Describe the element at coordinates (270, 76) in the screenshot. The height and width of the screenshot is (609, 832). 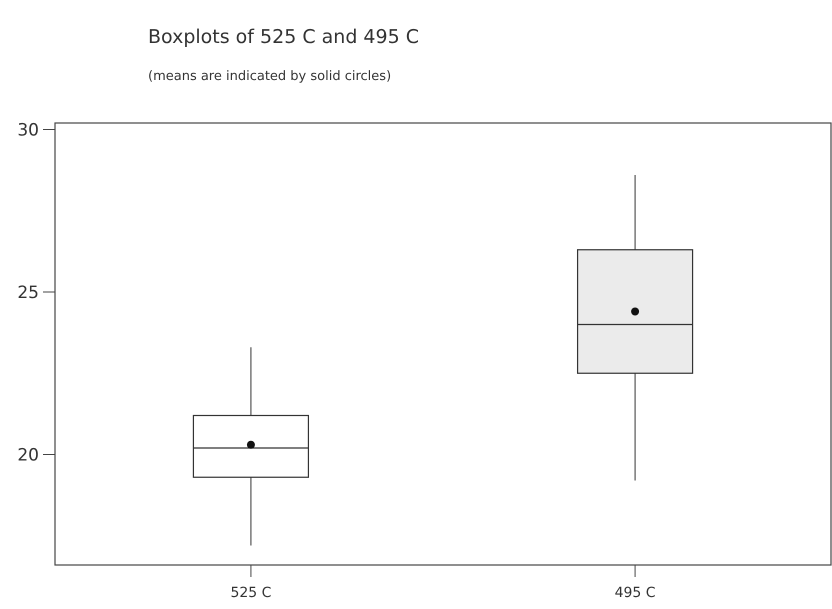
I see `chart-subtitle: (means are indicated by solid circles)` at that location.